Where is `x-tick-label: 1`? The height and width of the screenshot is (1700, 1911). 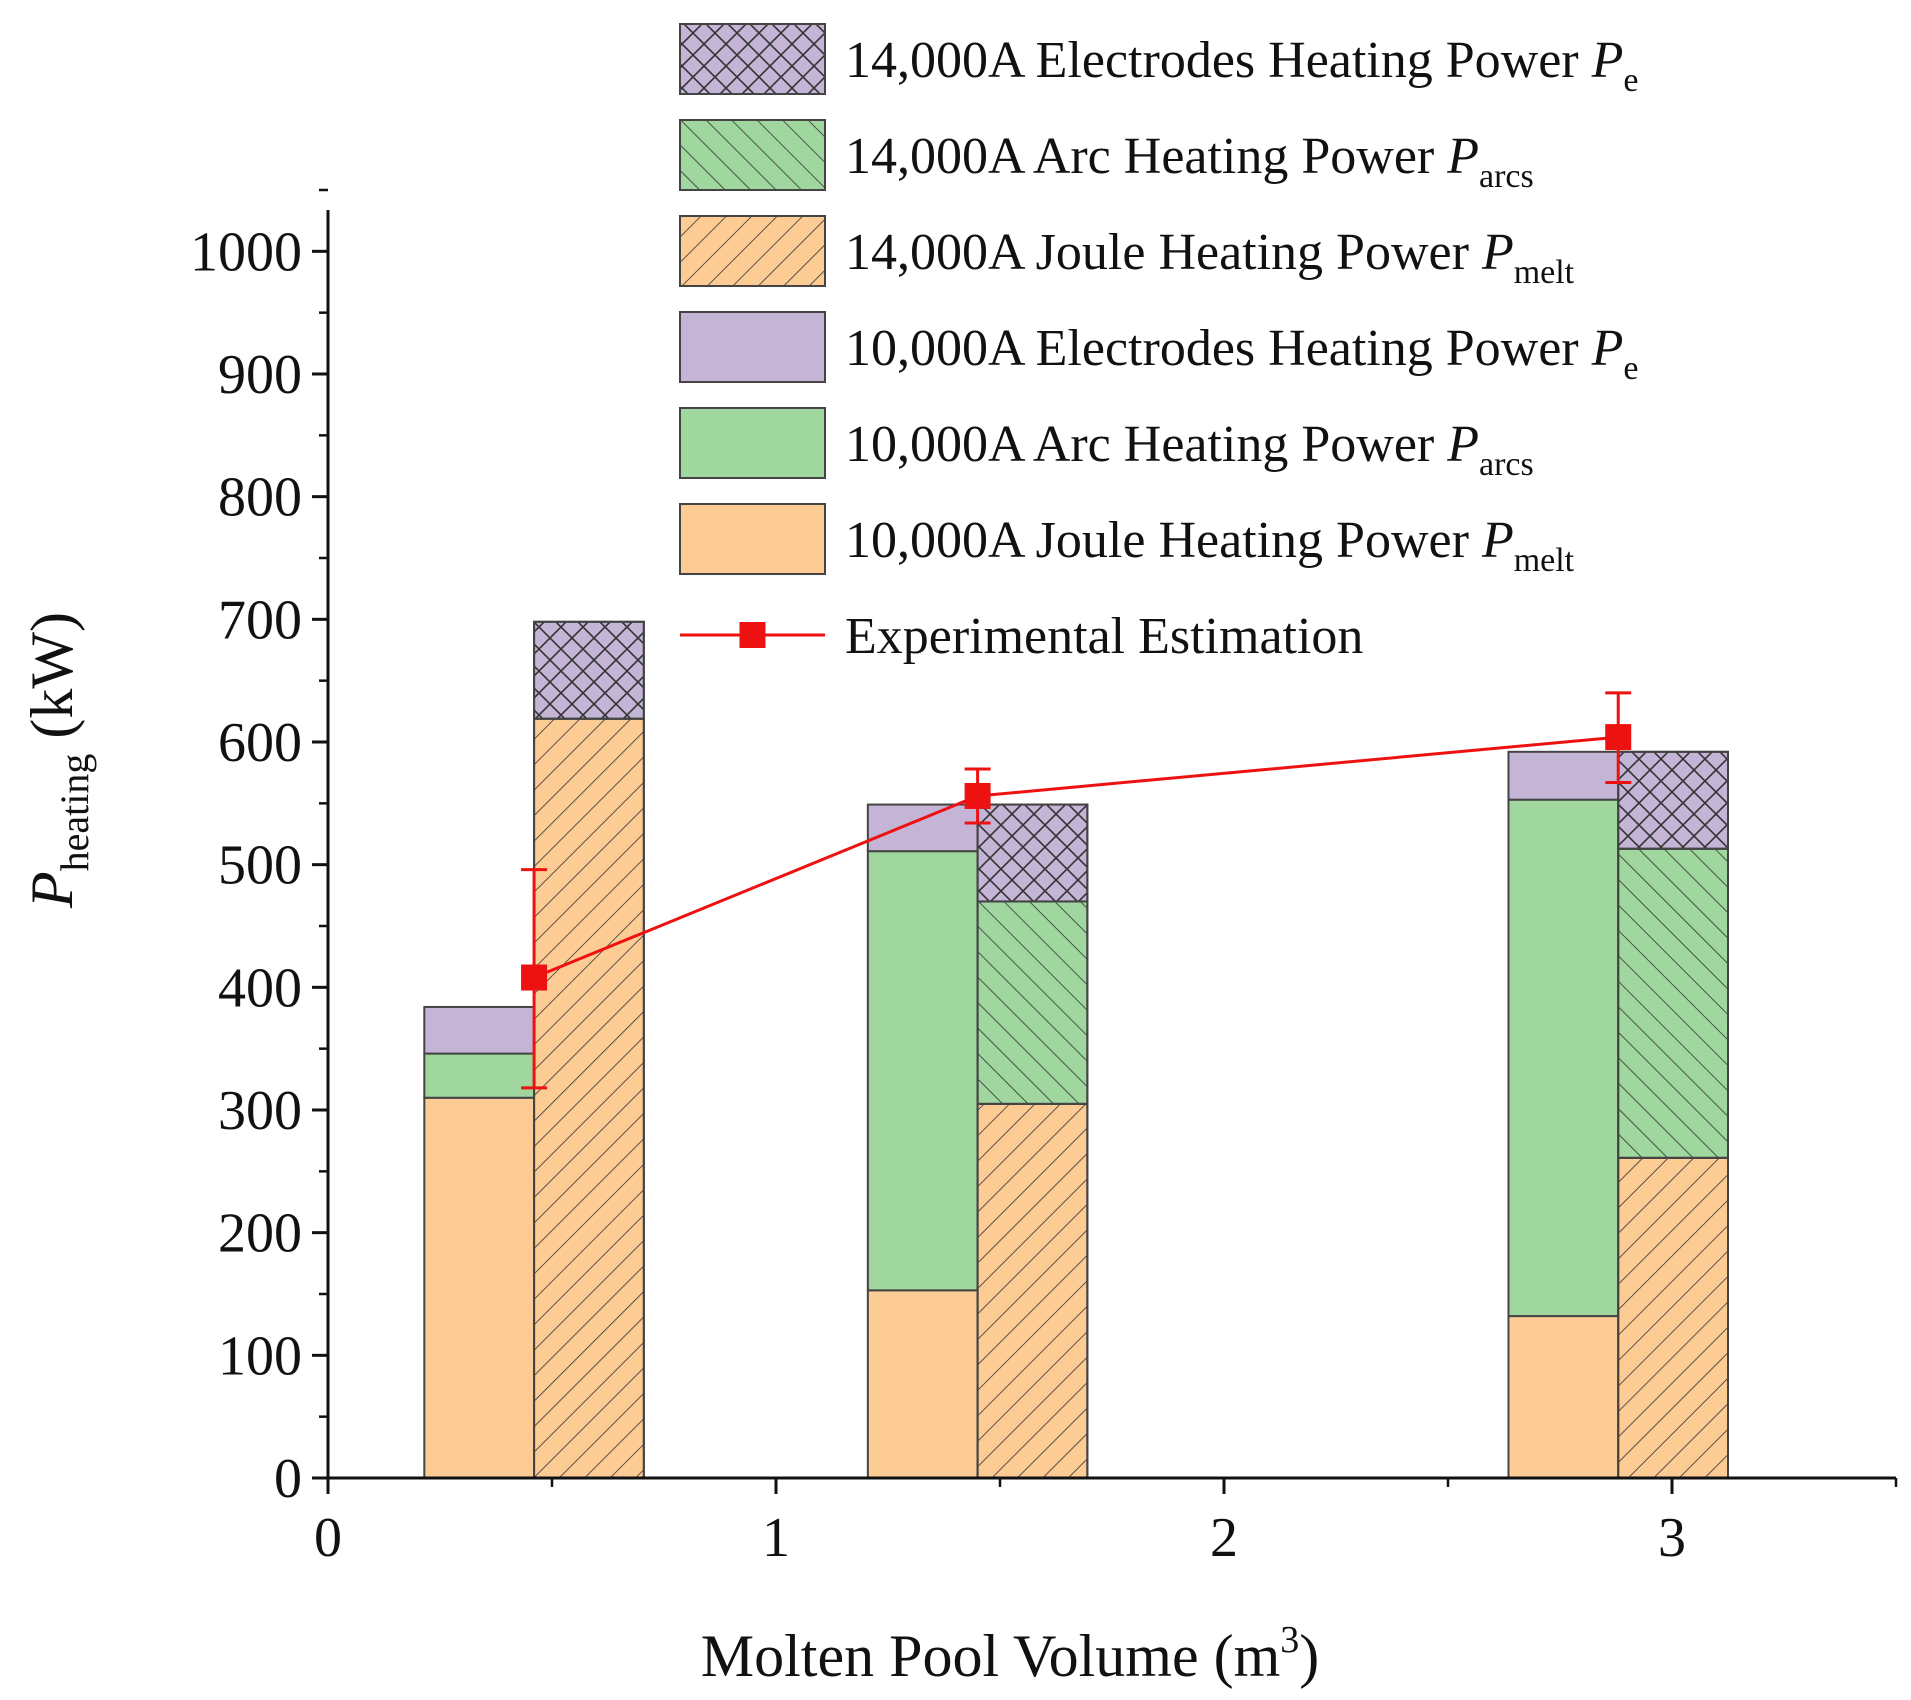 x-tick-label: 1 is located at coordinates (776, 1538).